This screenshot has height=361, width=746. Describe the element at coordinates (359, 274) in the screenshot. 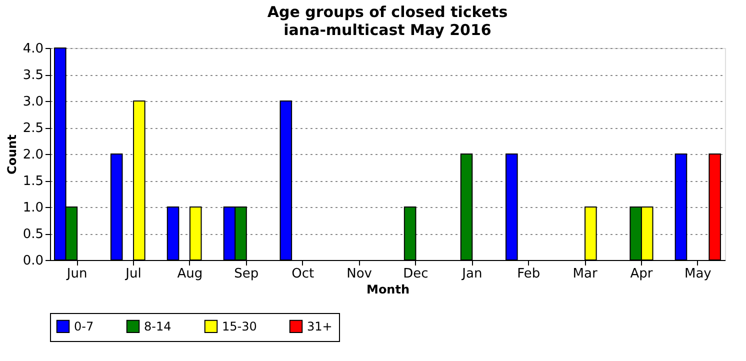

I see `x-tick-label: Nov` at that location.